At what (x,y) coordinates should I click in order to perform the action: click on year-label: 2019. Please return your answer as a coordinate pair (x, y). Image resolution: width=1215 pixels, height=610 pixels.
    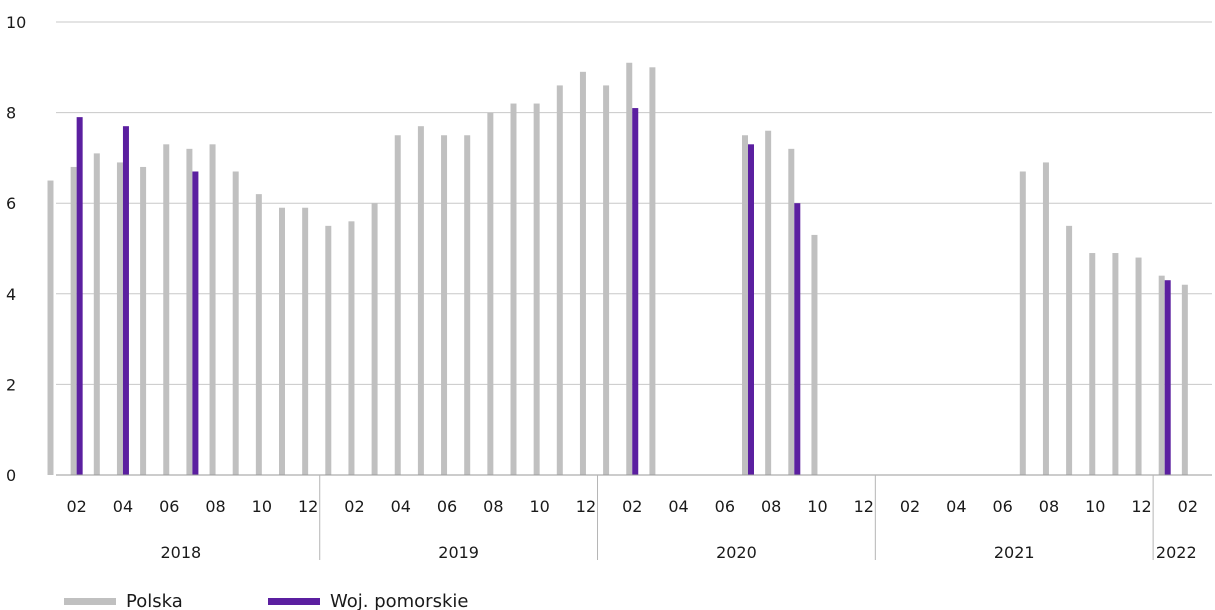
    Looking at the image, I should click on (458, 552).